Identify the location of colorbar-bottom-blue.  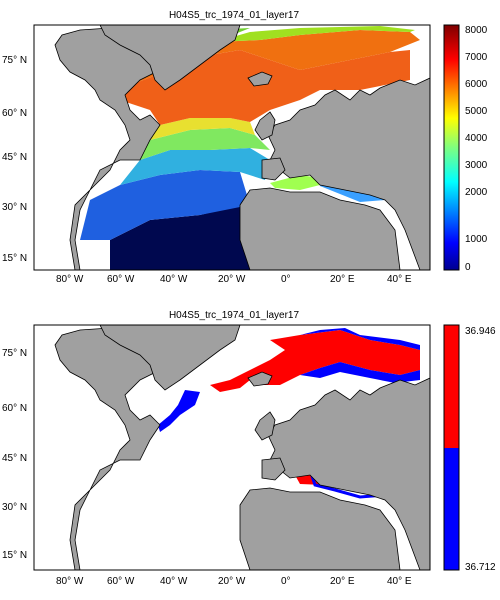
(451, 509).